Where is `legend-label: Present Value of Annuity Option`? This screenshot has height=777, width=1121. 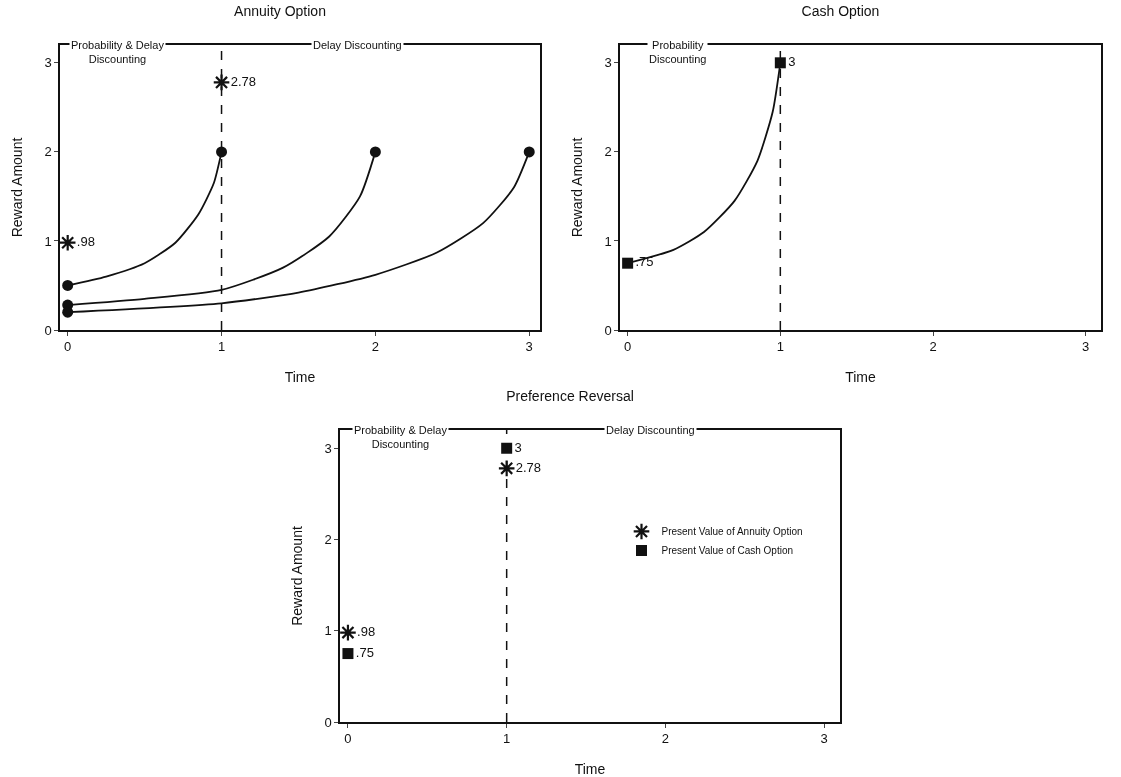
legend-label: Present Value of Annuity Option is located at coordinates (732, 532).